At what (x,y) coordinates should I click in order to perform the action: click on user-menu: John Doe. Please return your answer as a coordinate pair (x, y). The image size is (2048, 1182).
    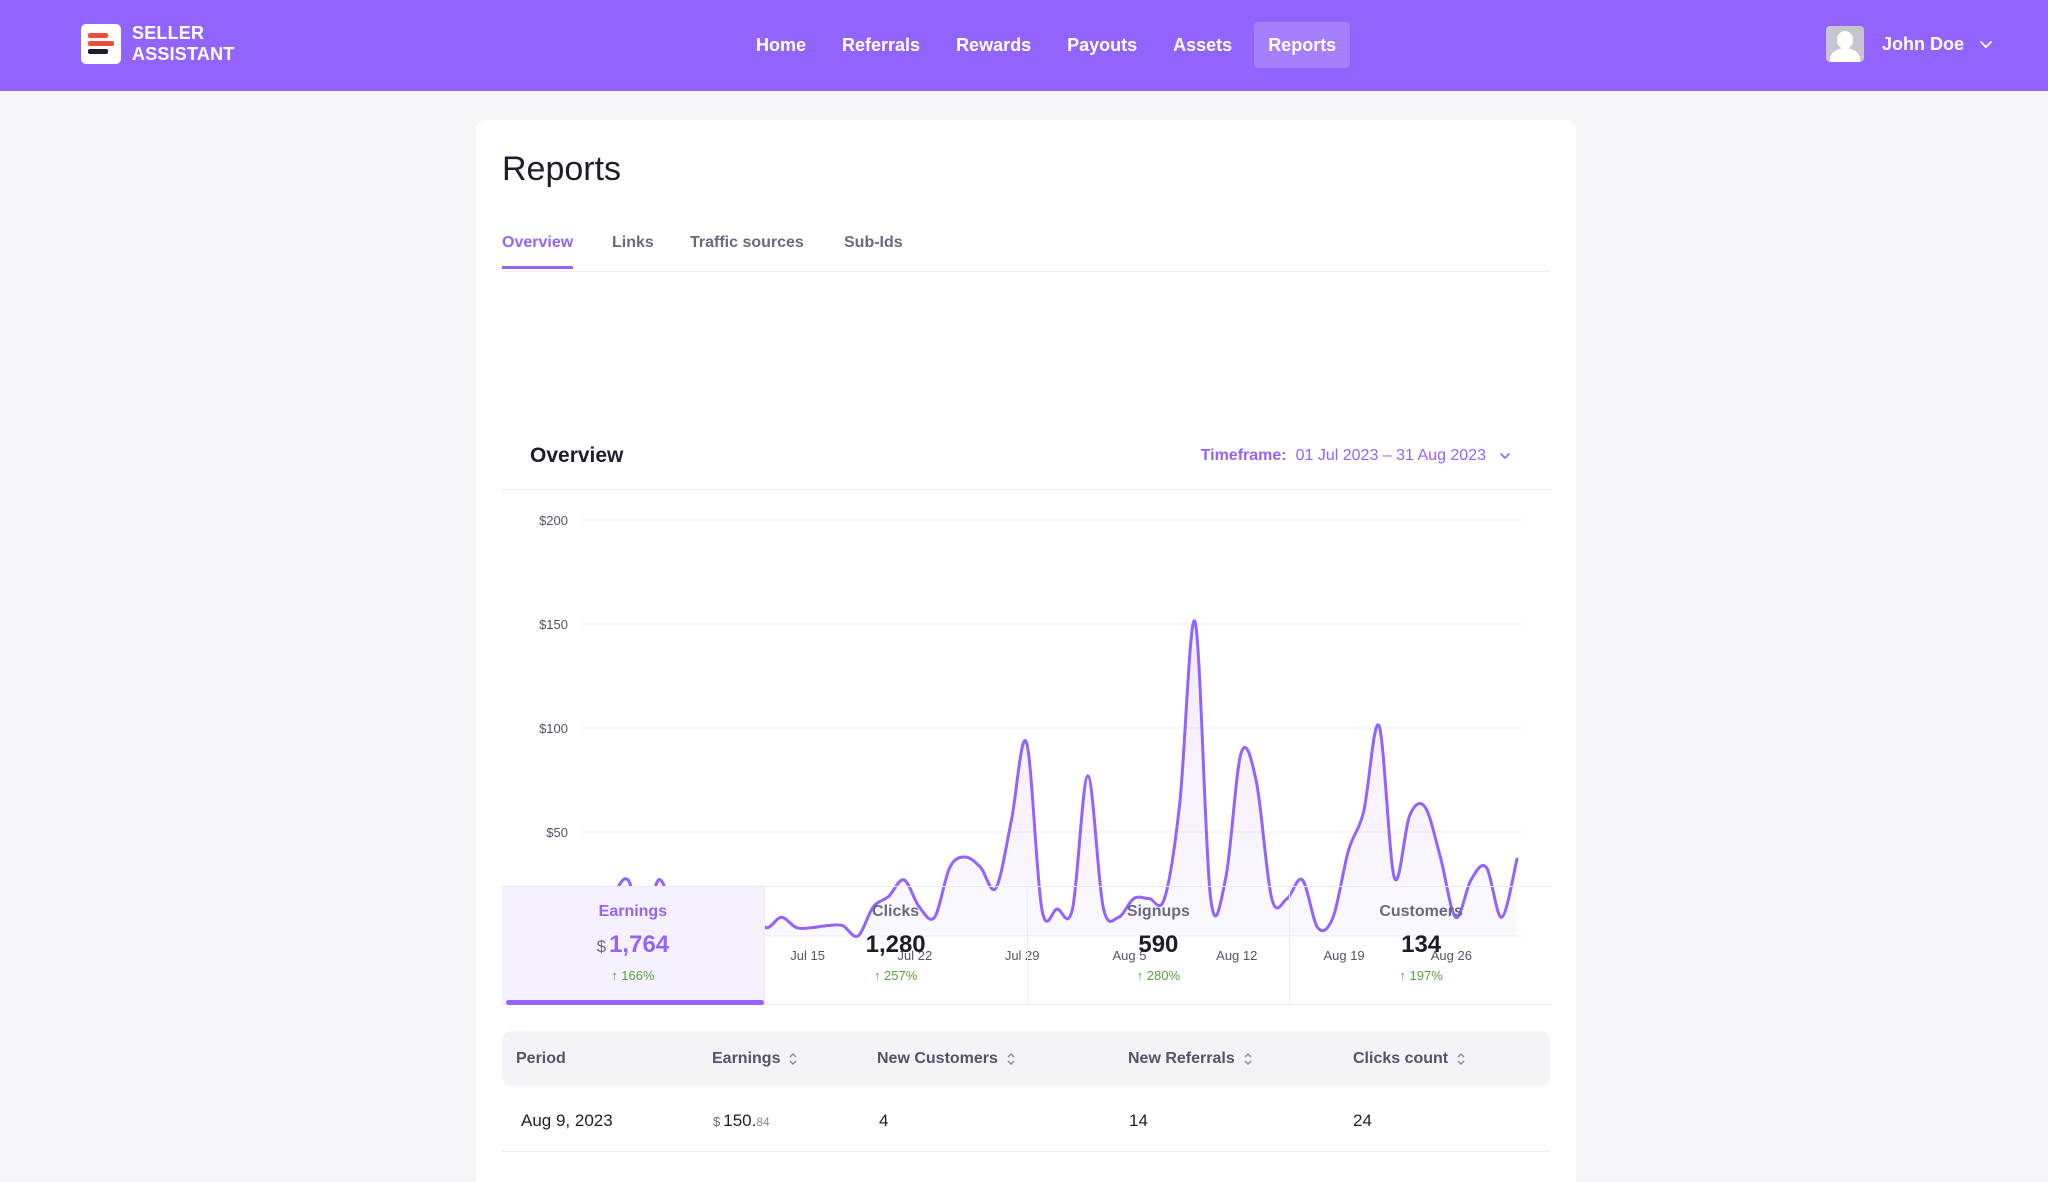
    Looking at the image, I should click on (1910, 44).